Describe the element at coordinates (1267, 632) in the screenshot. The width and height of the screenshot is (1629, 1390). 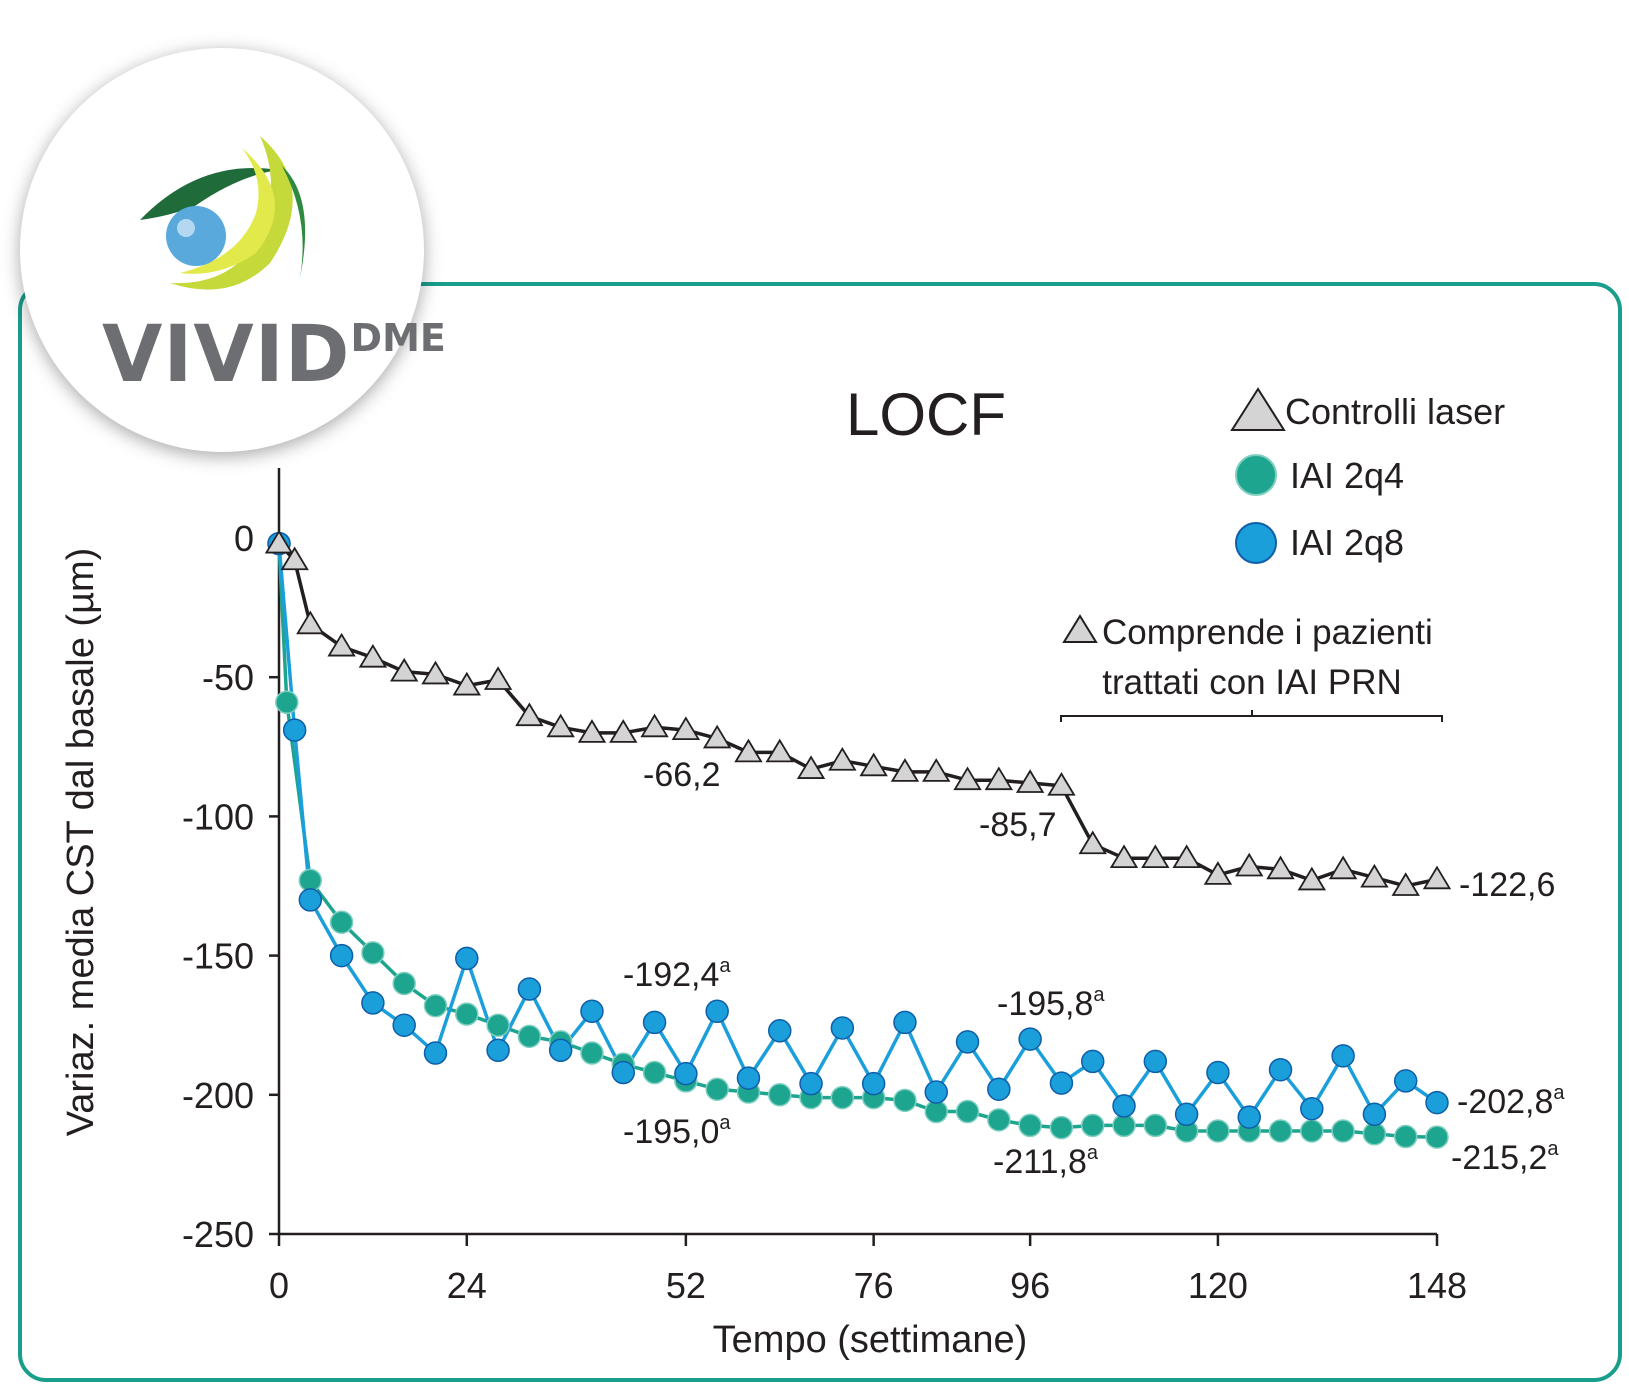
I see `note-line-1: Comprende i pazienti` at that location.